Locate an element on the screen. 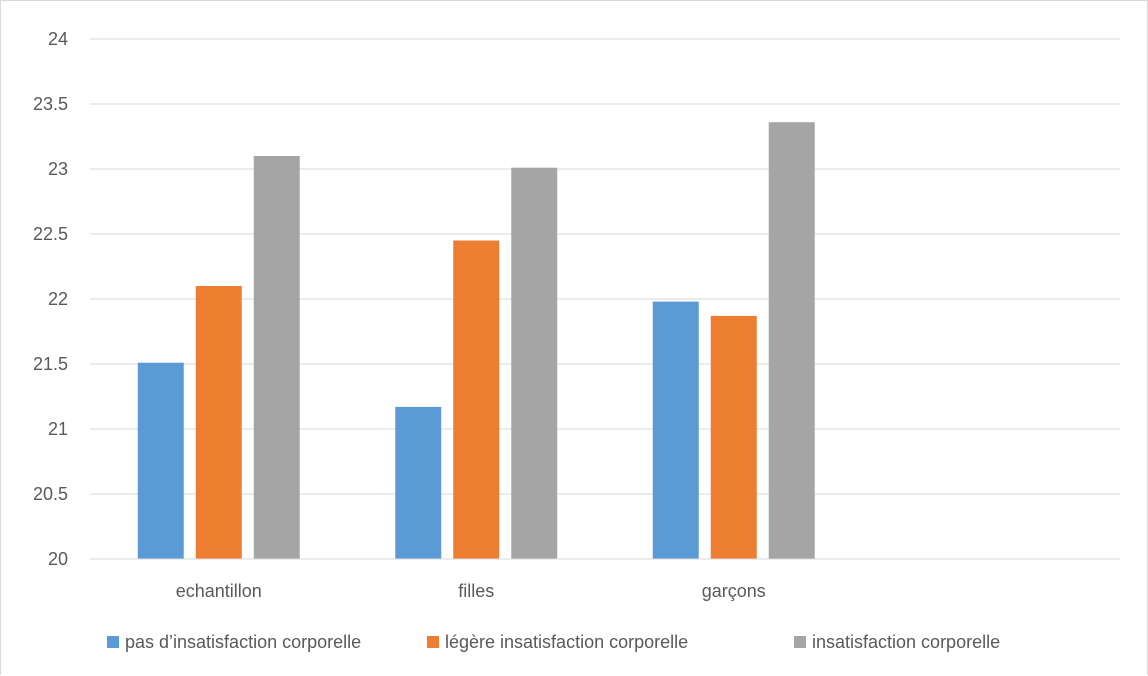 The height and width of the screenshot is (676, 1148). y-tick-label: 22.5 is located at coordinates (50, 234).